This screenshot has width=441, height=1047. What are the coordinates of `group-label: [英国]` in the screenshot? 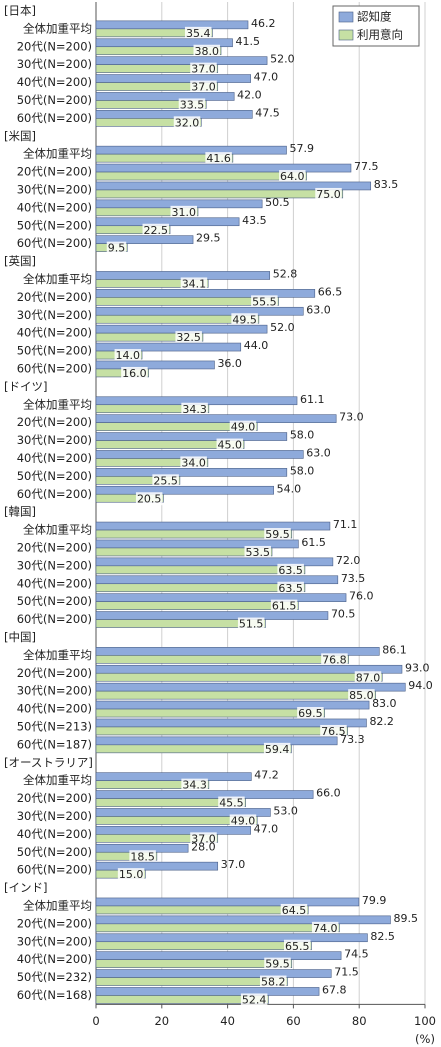 It's located at (20, 261).